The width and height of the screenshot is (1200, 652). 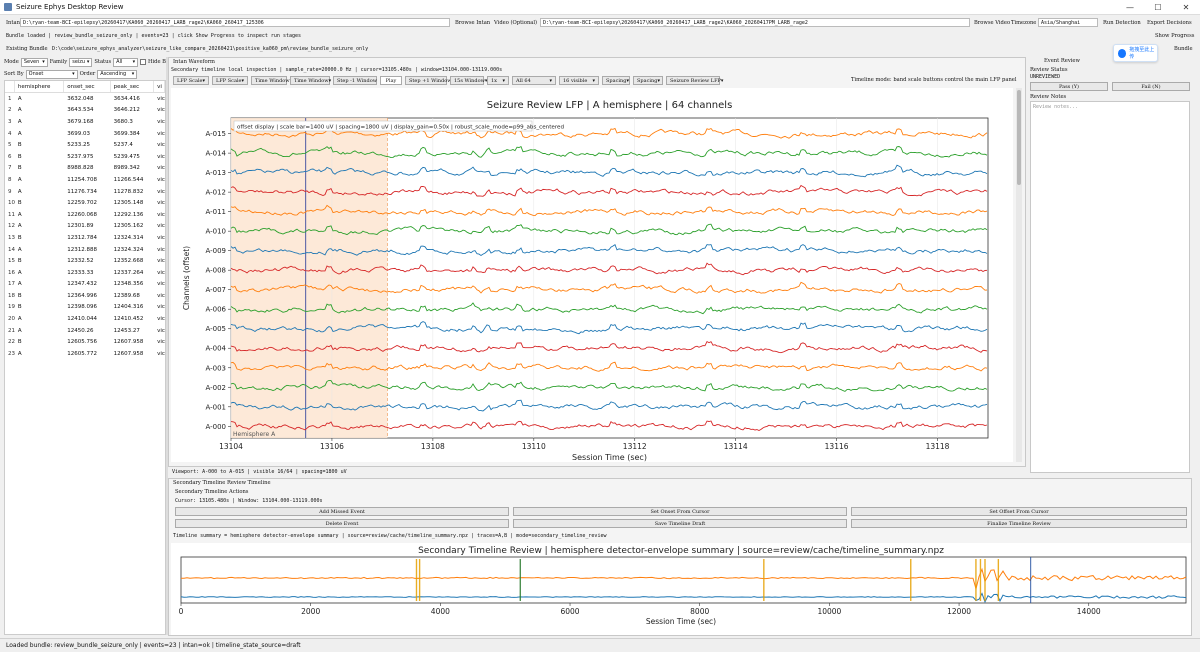 What do you see at coordinates (1089, 611) in the screenshot?
I see `timeline-x-tick-label: 14000` at bounding box center [1089, 611].